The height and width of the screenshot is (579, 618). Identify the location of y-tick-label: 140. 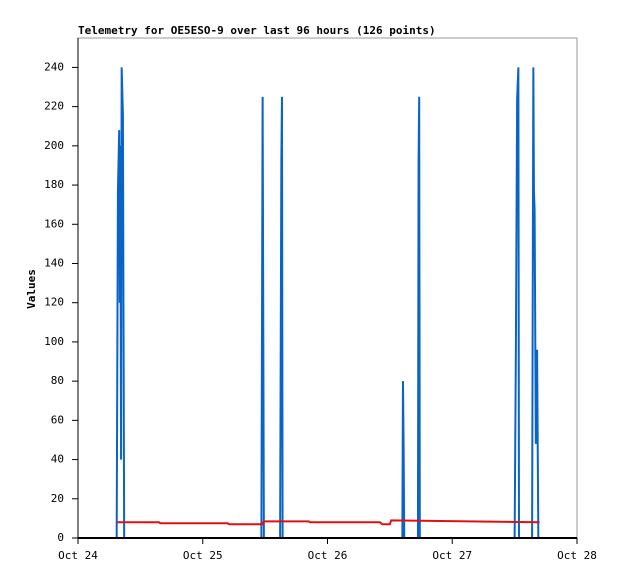
(54, 262).